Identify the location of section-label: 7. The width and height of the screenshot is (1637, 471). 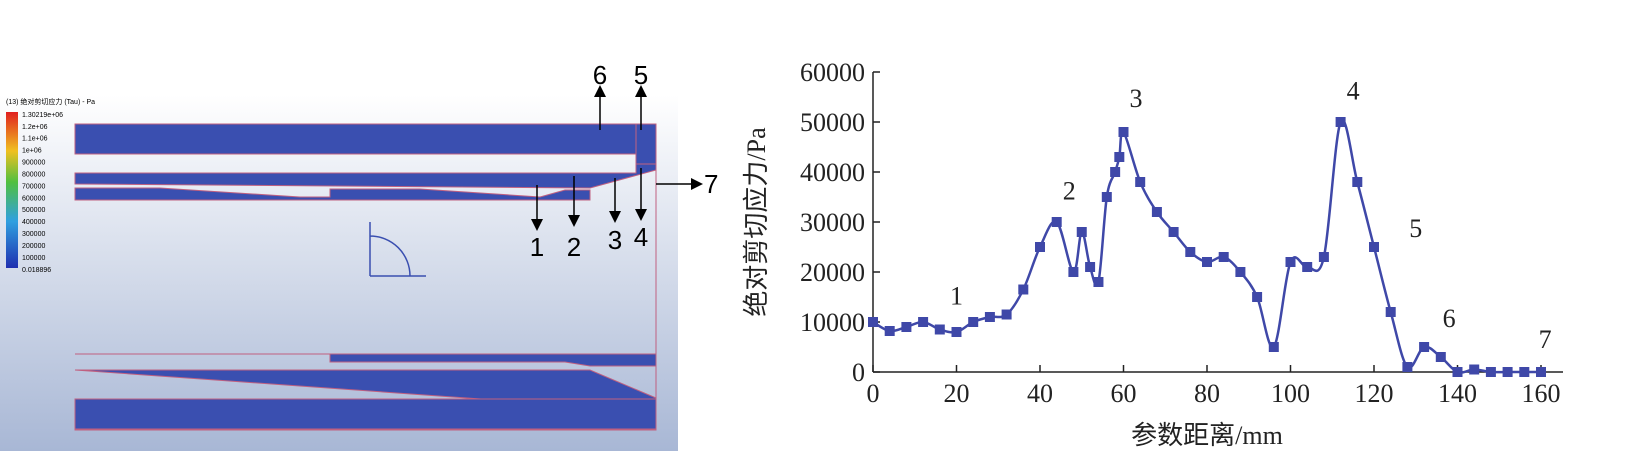
(711, 184).